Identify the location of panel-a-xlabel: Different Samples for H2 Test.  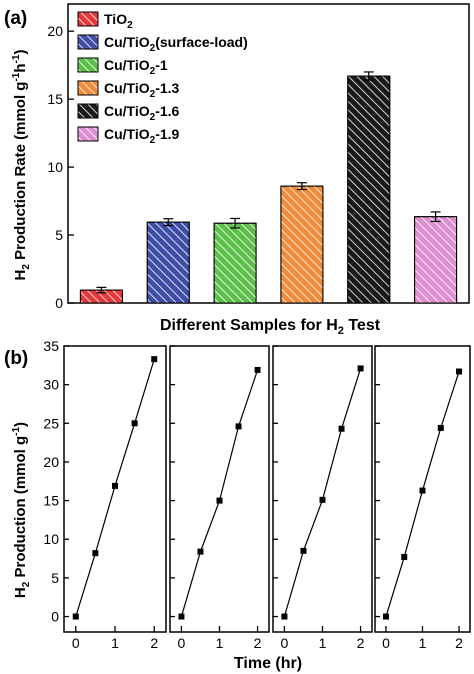
(270, 327).